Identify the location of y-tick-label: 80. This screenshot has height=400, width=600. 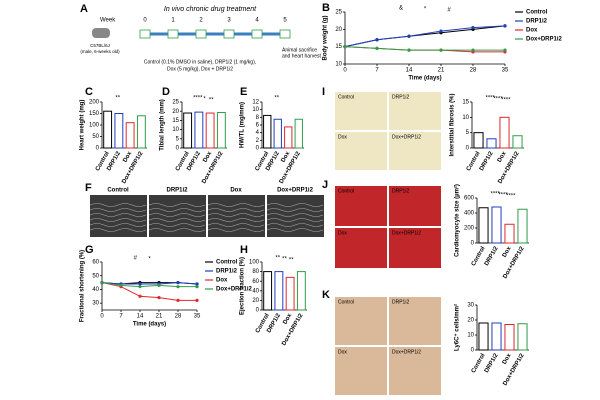
(255, 272).